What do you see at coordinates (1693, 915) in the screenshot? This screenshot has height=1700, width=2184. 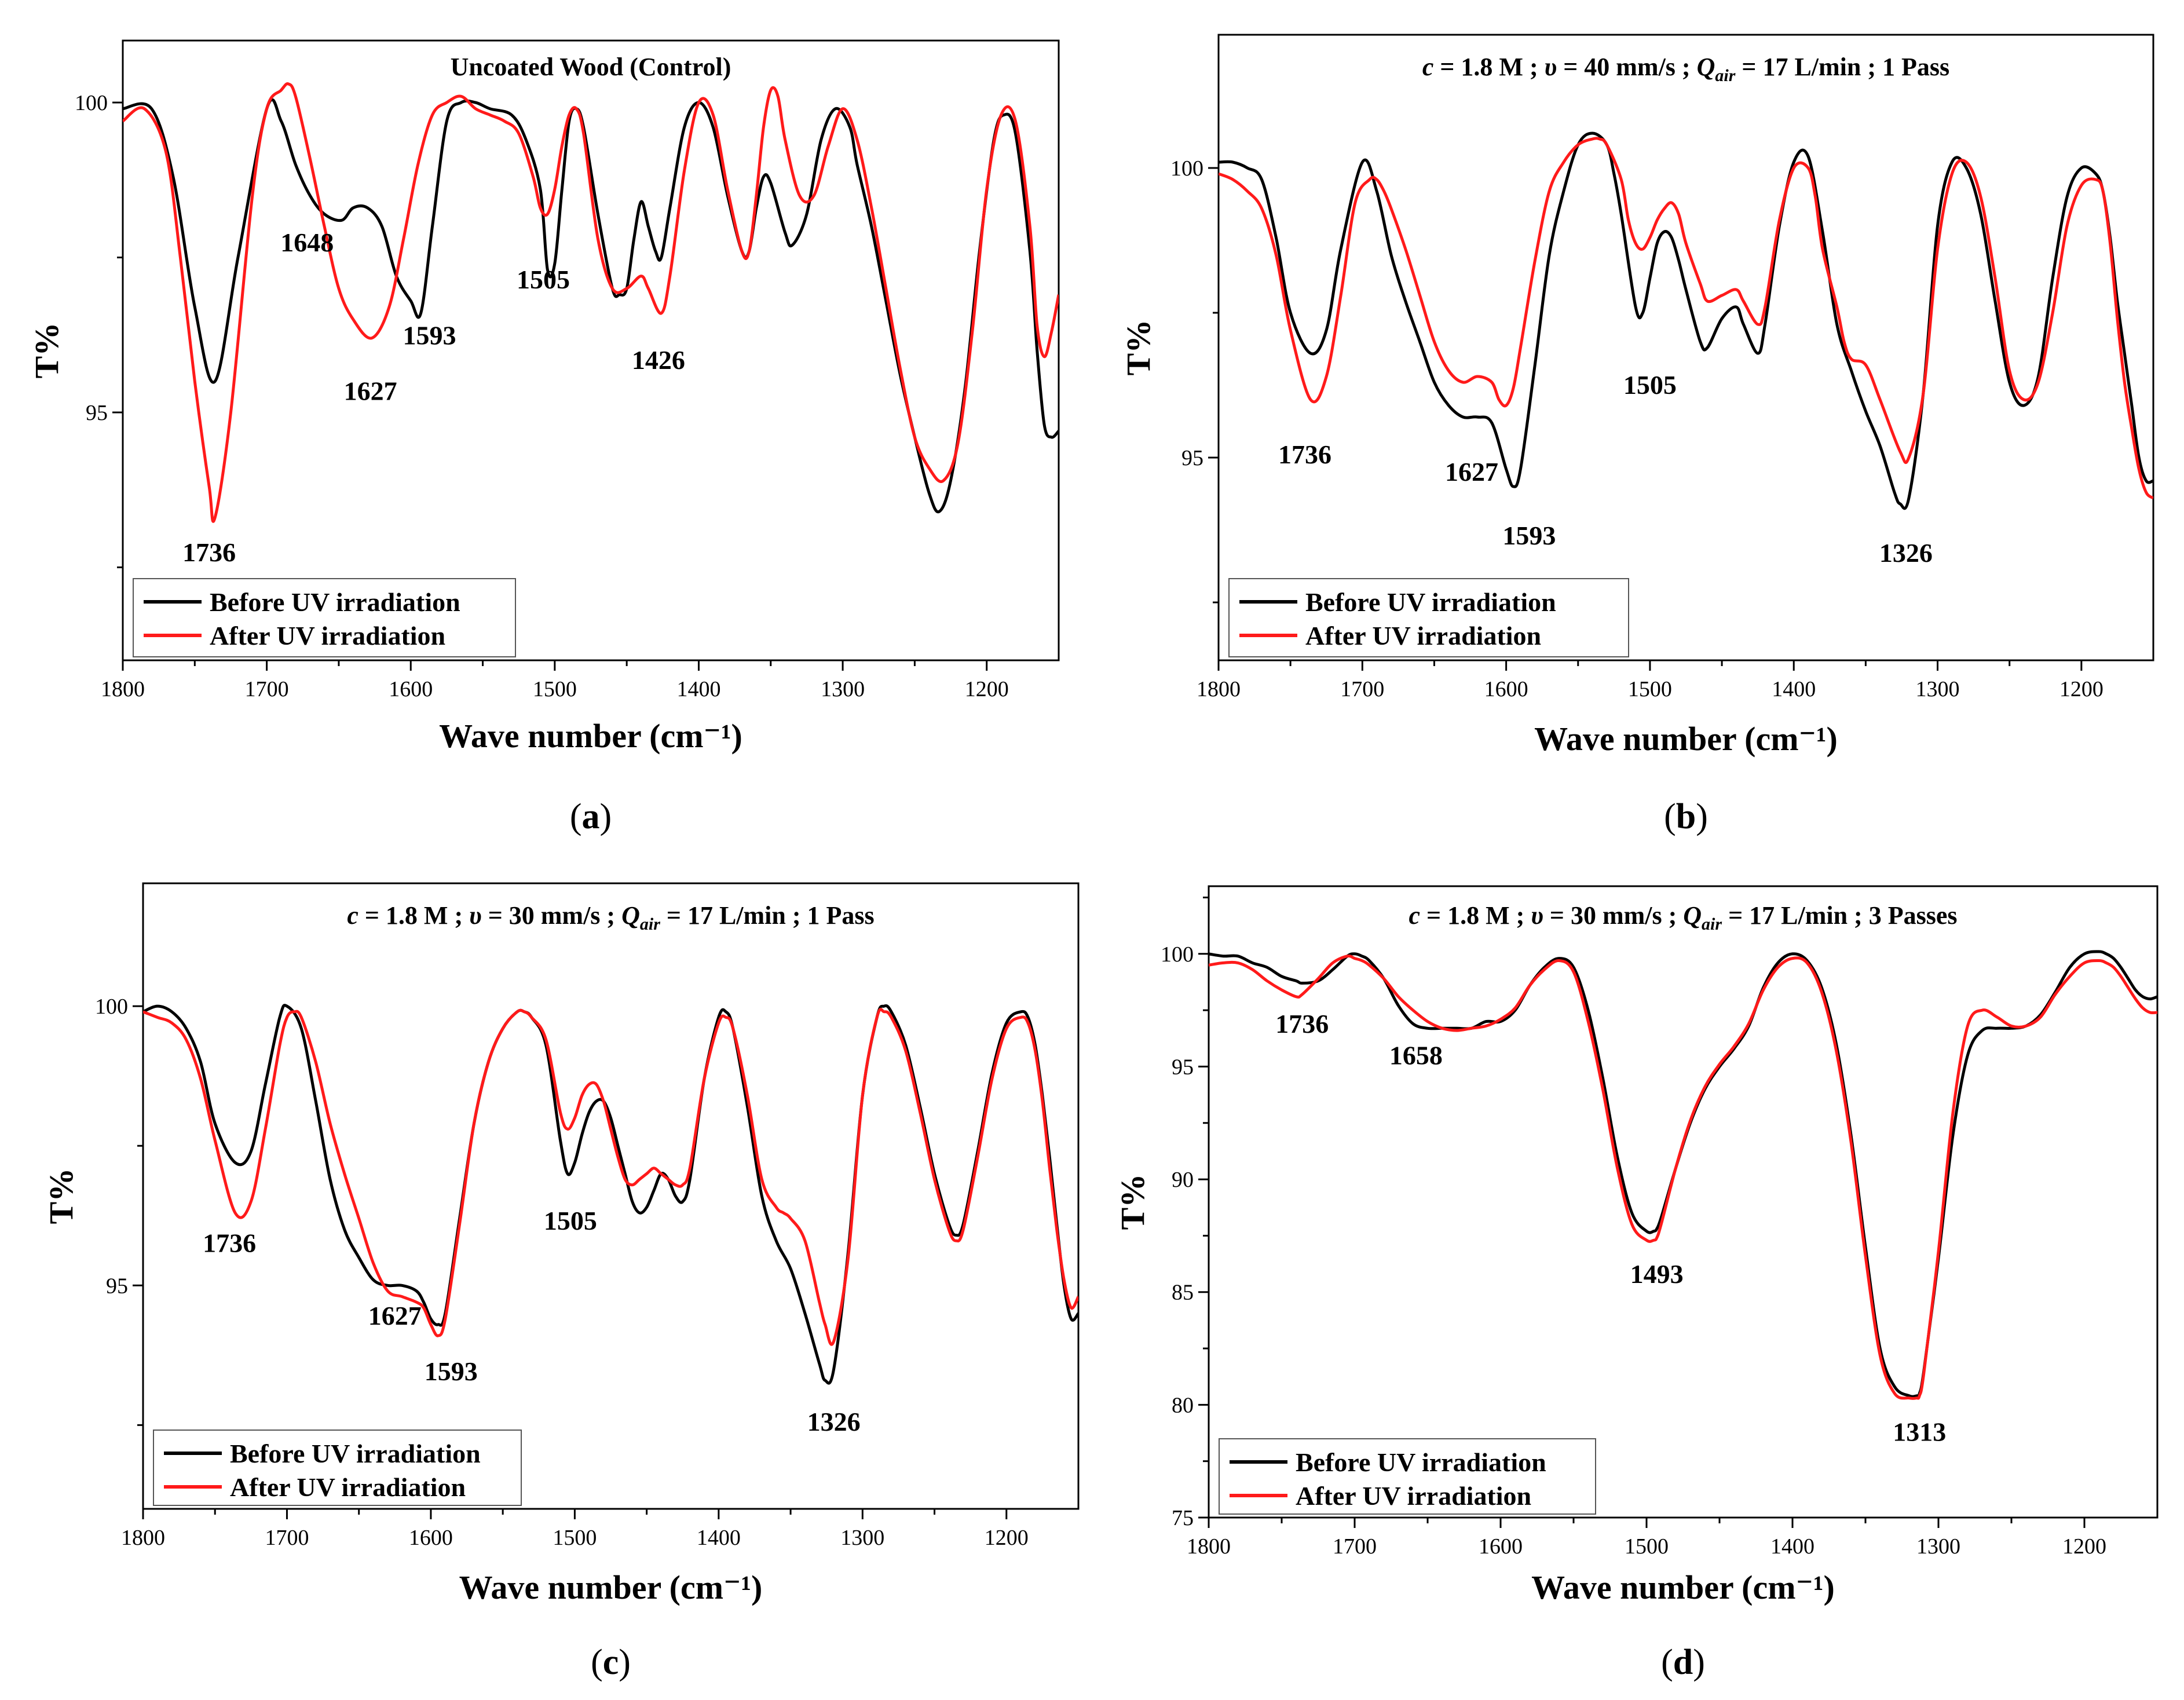 I see `title-symbol-q: Q` at bounding box center [1693, 915].